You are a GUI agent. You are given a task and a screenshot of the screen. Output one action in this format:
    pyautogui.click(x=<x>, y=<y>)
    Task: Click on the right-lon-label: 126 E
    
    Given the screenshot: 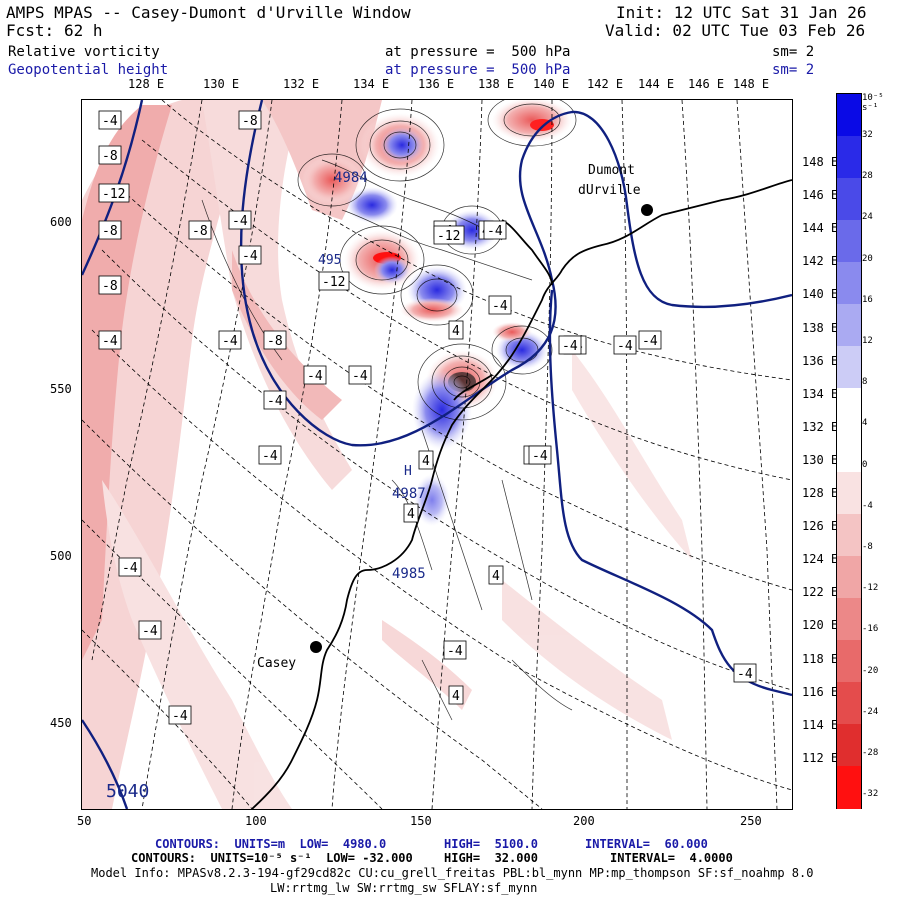 What is the action you would take?
    pyautogui.click(x=820, y=526)
    